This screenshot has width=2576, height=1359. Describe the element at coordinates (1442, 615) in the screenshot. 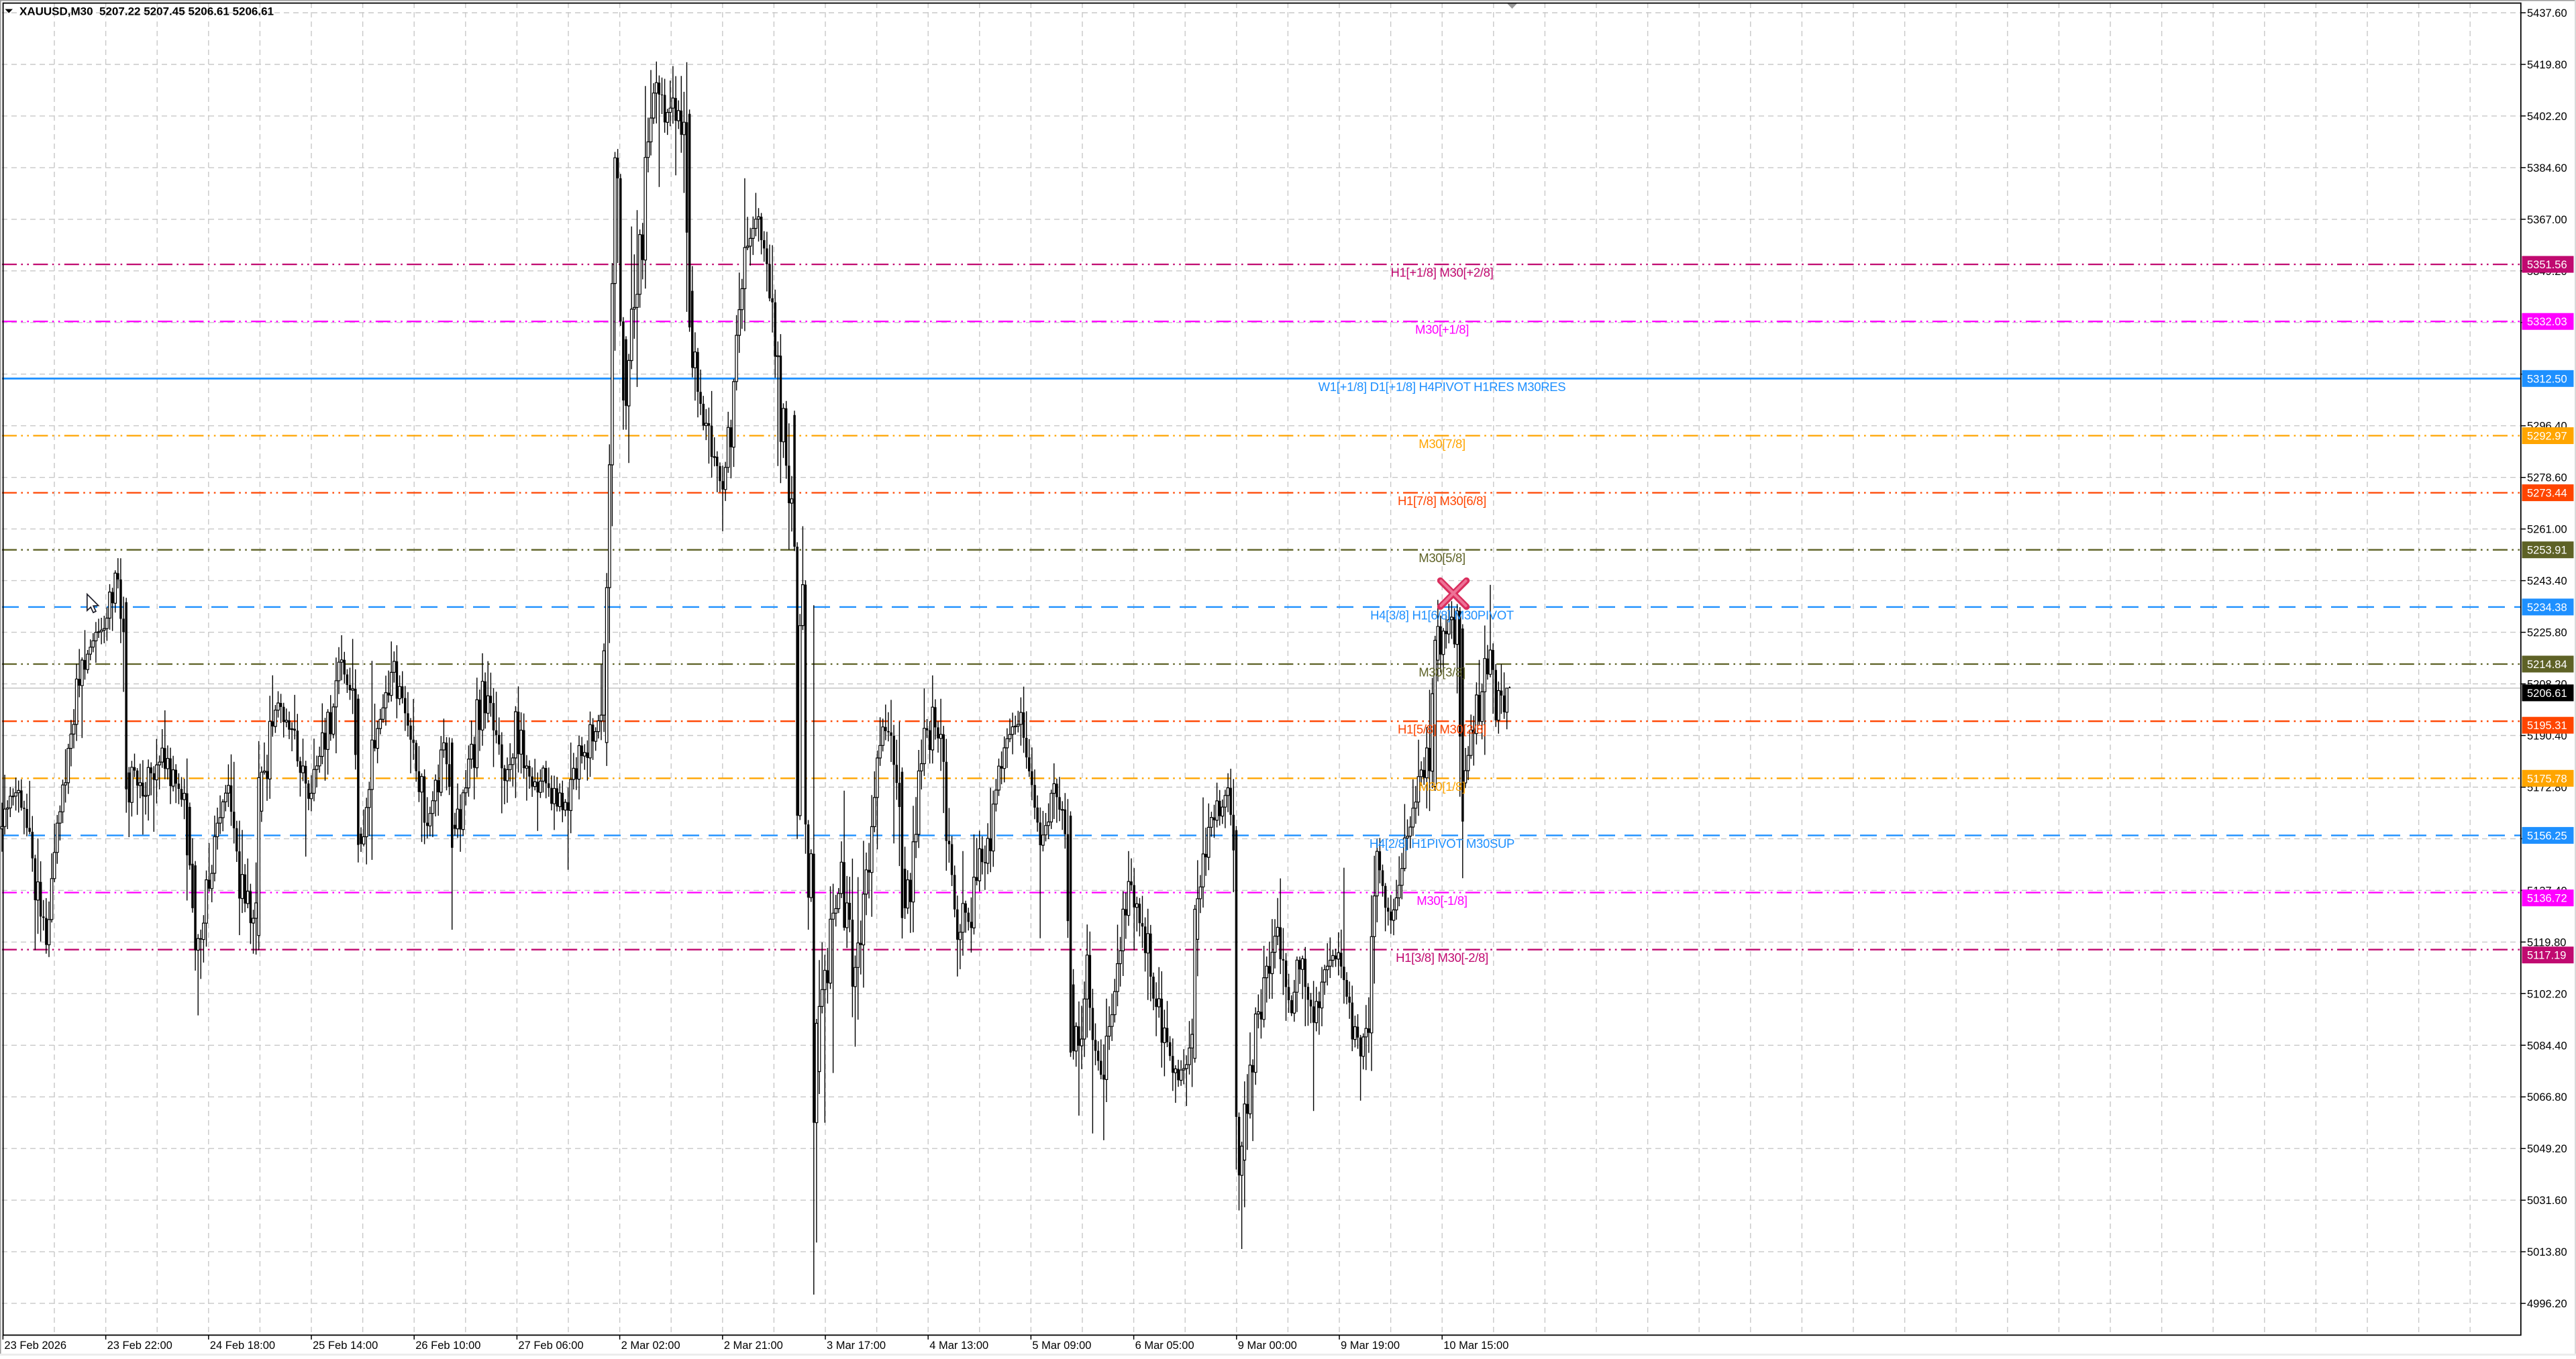

I see `svg-text: H4[3/8] H1[6/8] M30PIVOT` at that location.